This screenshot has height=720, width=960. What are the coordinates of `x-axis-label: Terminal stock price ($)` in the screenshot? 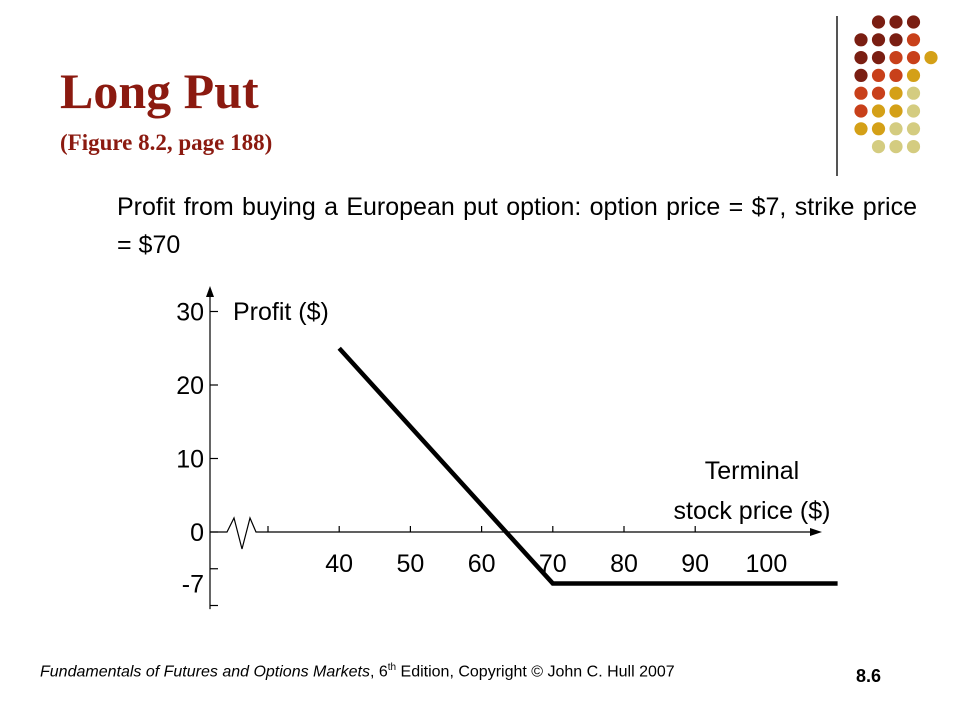 It's located at (752, 491).